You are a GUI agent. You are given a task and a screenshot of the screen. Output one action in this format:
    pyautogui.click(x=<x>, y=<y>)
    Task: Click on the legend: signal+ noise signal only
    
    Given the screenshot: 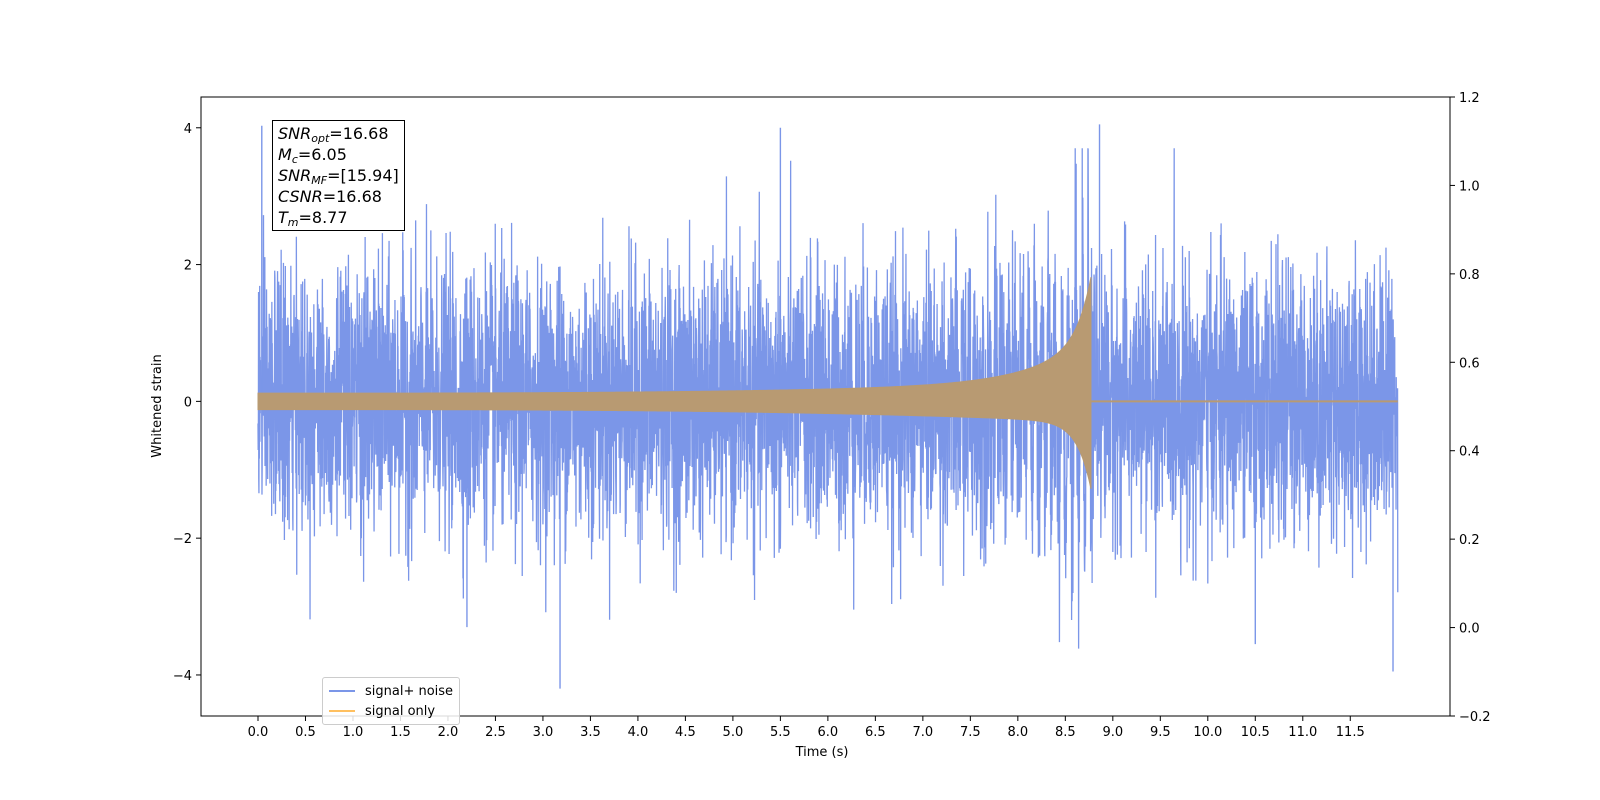 What is the action you would take?
    pyautogui.click(x=391, y=701)
    